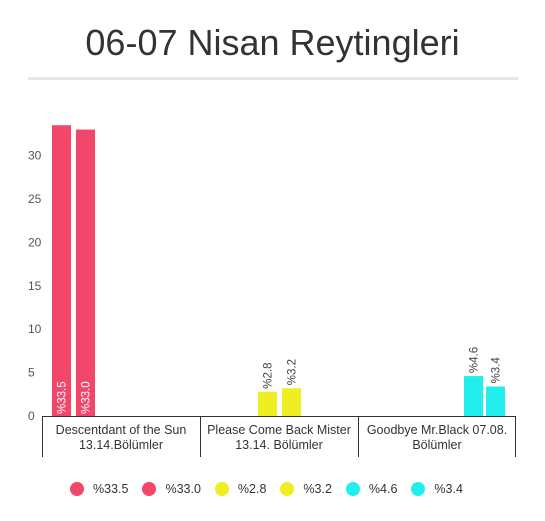 Image resolution: width=545 pixels, height=521 pixels. I want to click on category-label: Please Come Back Mister, so click(279, 430).